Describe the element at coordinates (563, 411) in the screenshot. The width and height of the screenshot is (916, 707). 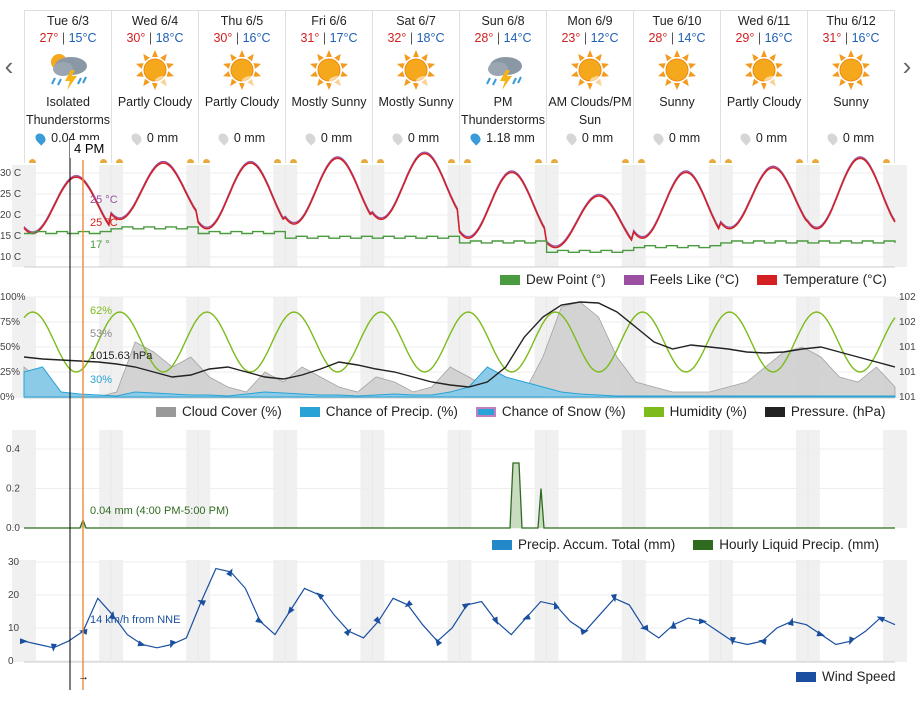
I see `legend-chance-snow: Chance of Snow (%)` at that location.